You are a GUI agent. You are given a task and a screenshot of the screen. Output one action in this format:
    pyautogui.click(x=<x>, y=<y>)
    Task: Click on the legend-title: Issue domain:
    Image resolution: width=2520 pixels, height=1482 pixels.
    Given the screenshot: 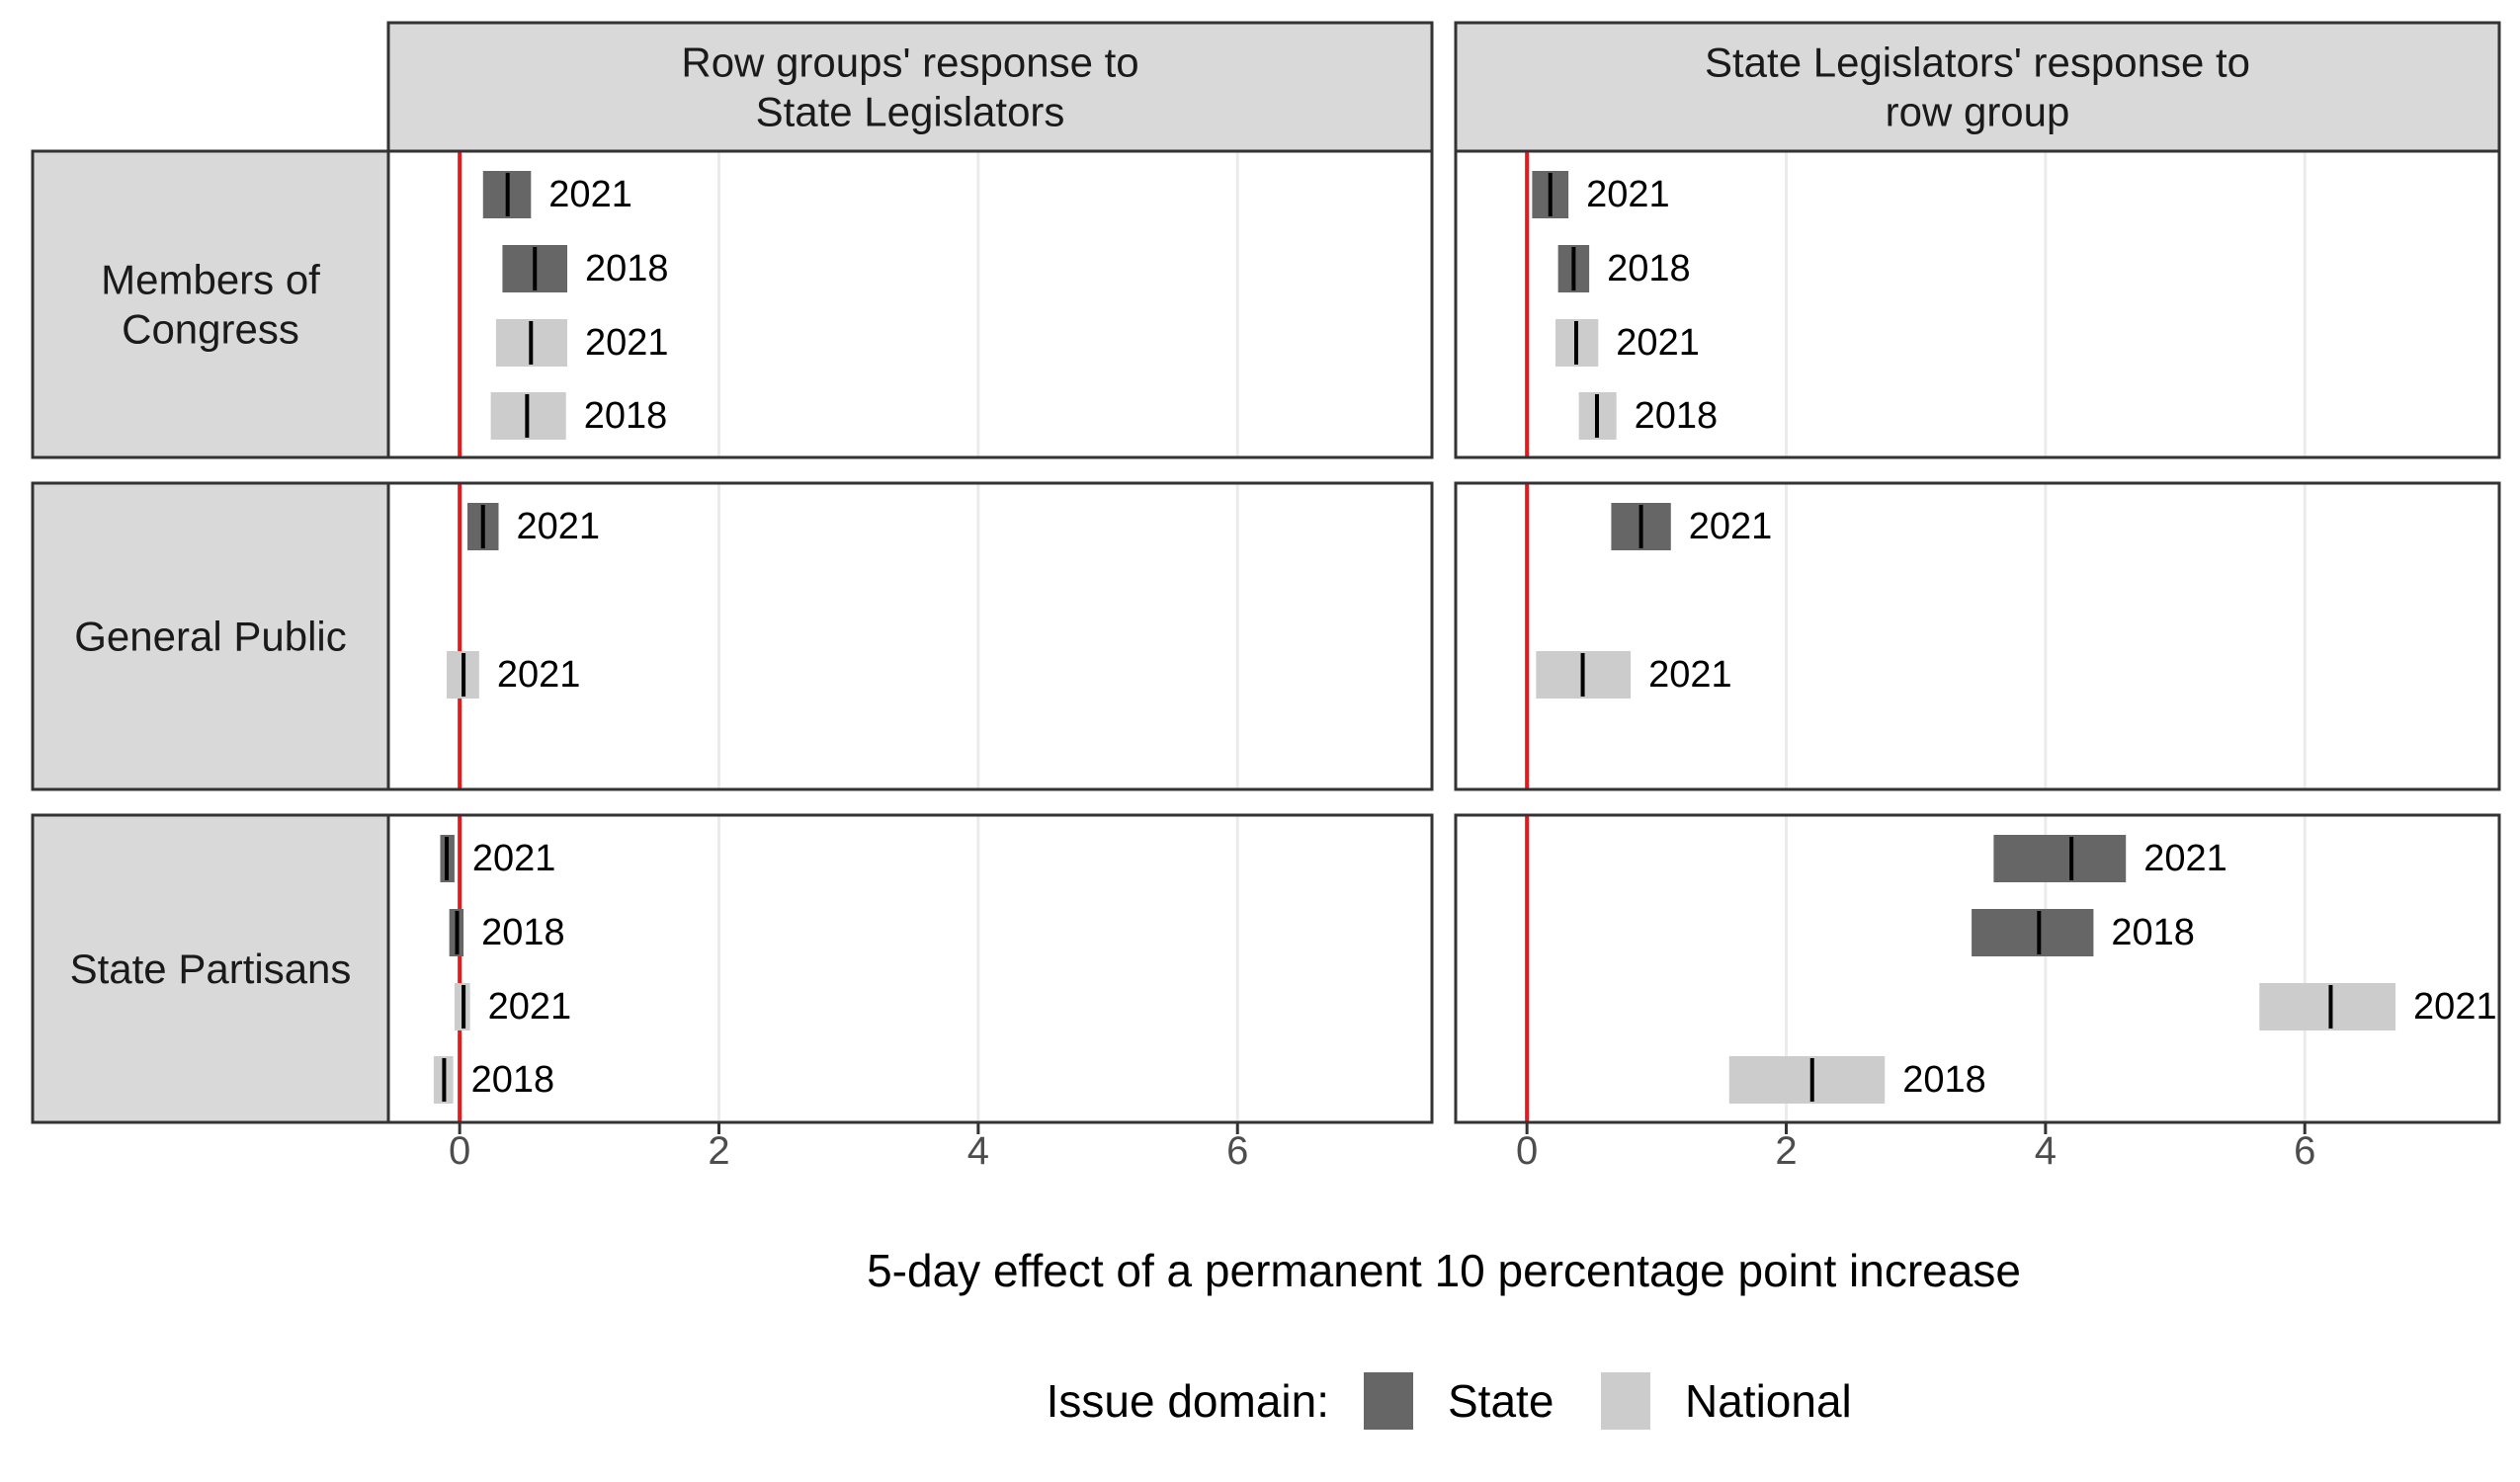 What is the action you would take?
    pyautogui.click(x=1188, y=1401)
    